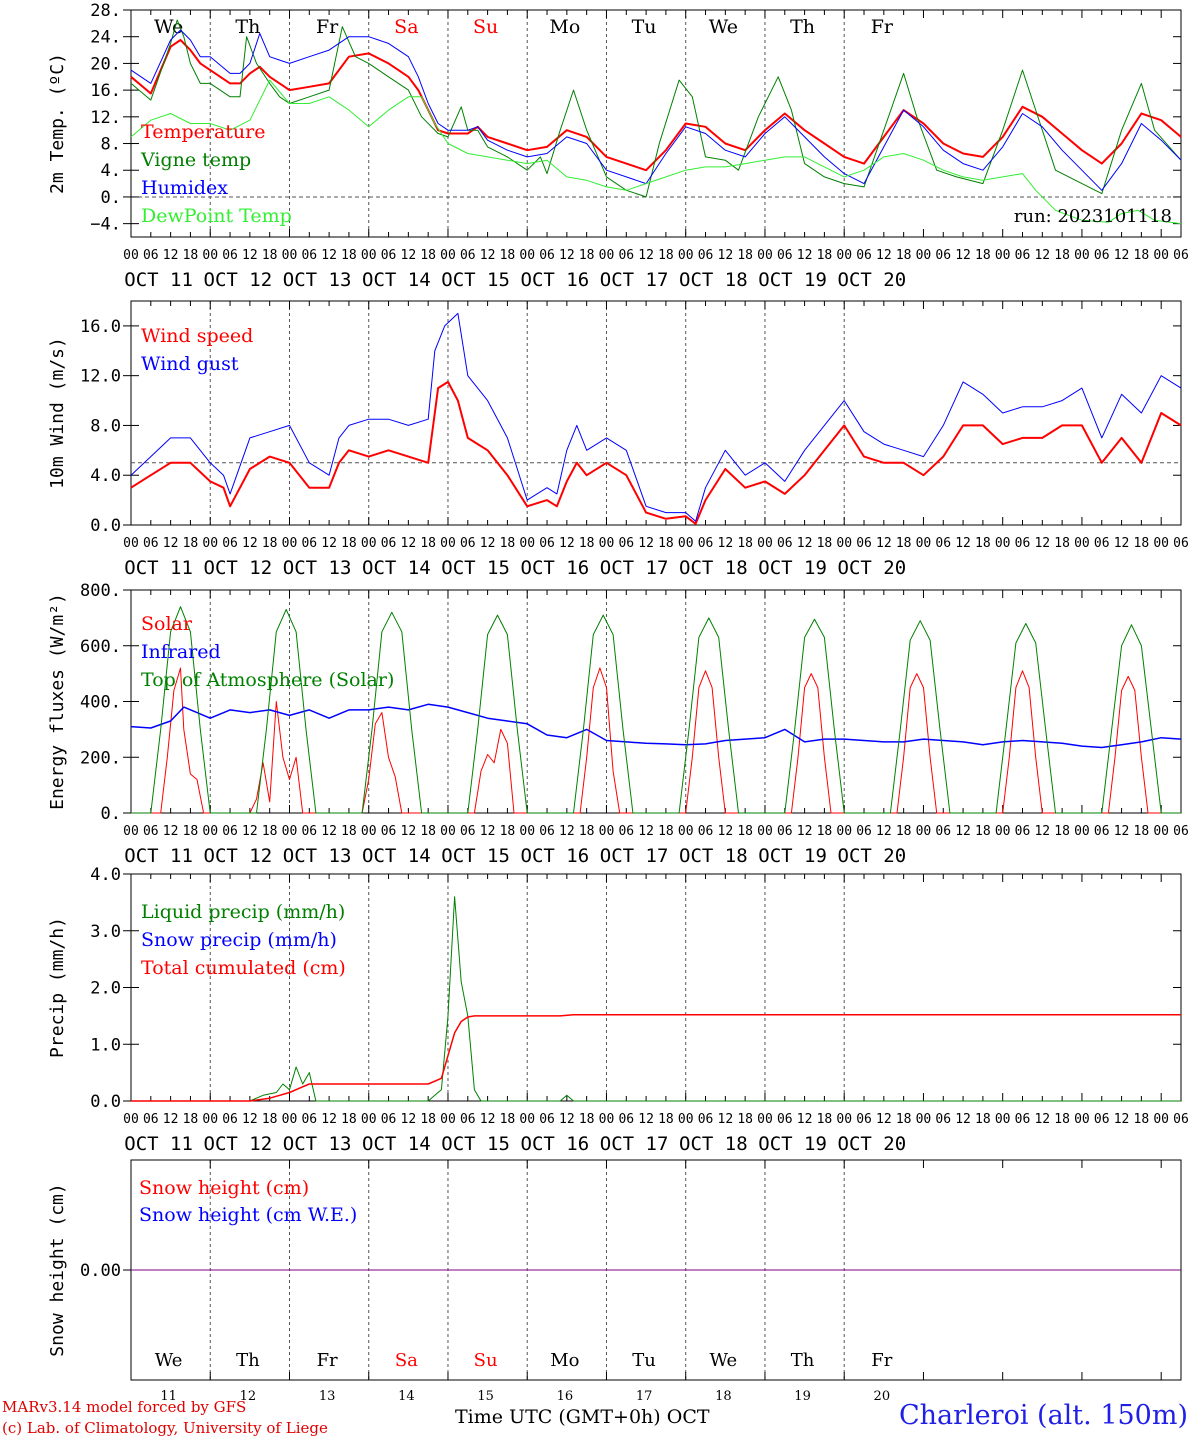 This screenshot has width=1194, height=1440. What do you see at coordinates (475, 280) in the screenshot?
I see `date-label: OCT 15` at bounding box center [475, 280].